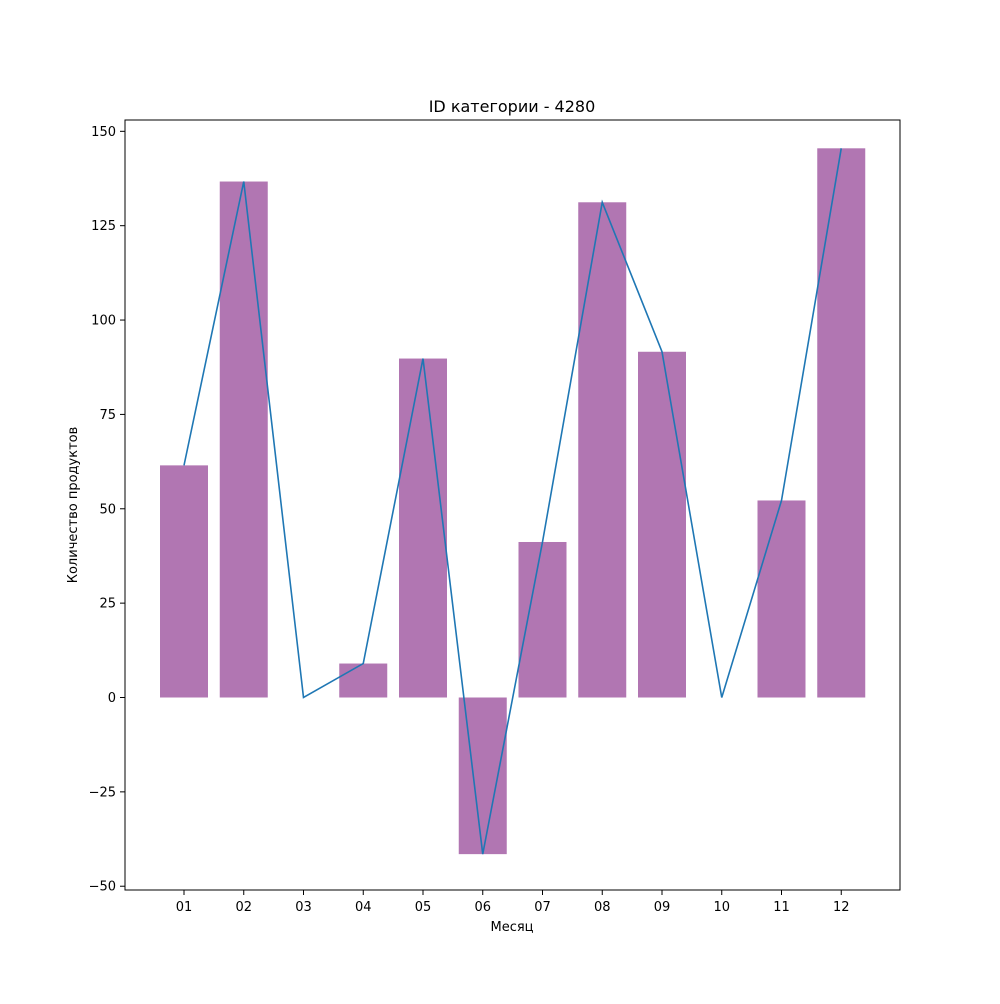 The height and width of the screenshot is (1004, 1000). What do you see at coordinates (103, 132) in the screenshot?
I see `y-tick-label: 150` at bounding box center [103, 132].